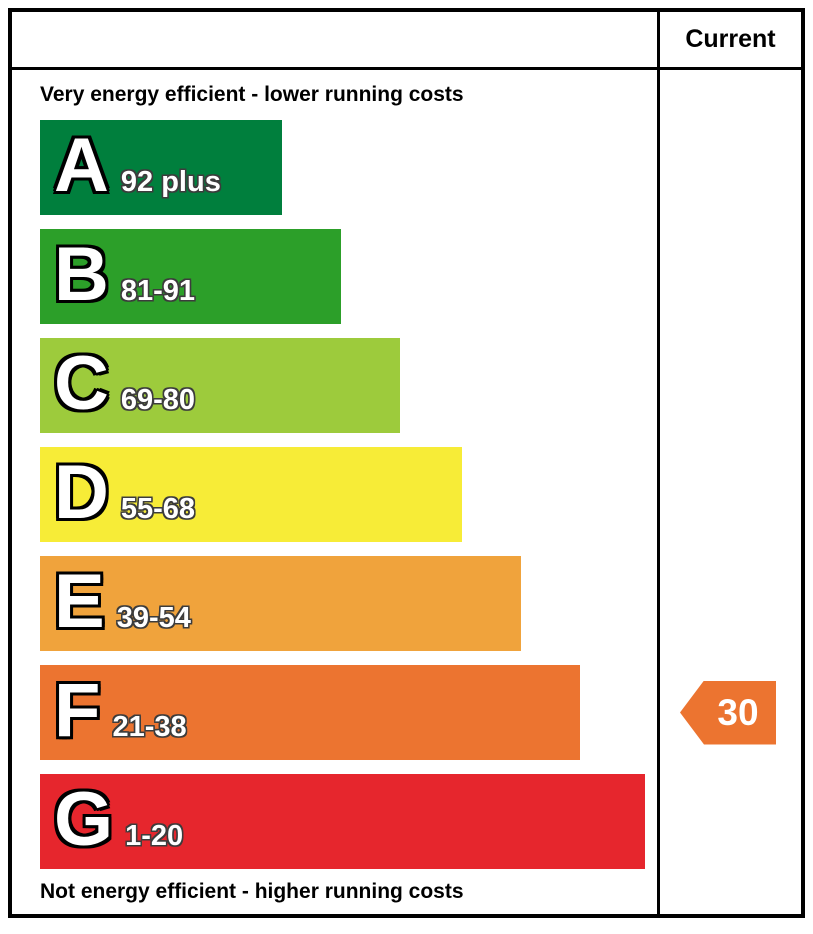 The height and width of the screenshot is (934, 813). I want to click on band-row-d: D 55-68, so click(251, 494).